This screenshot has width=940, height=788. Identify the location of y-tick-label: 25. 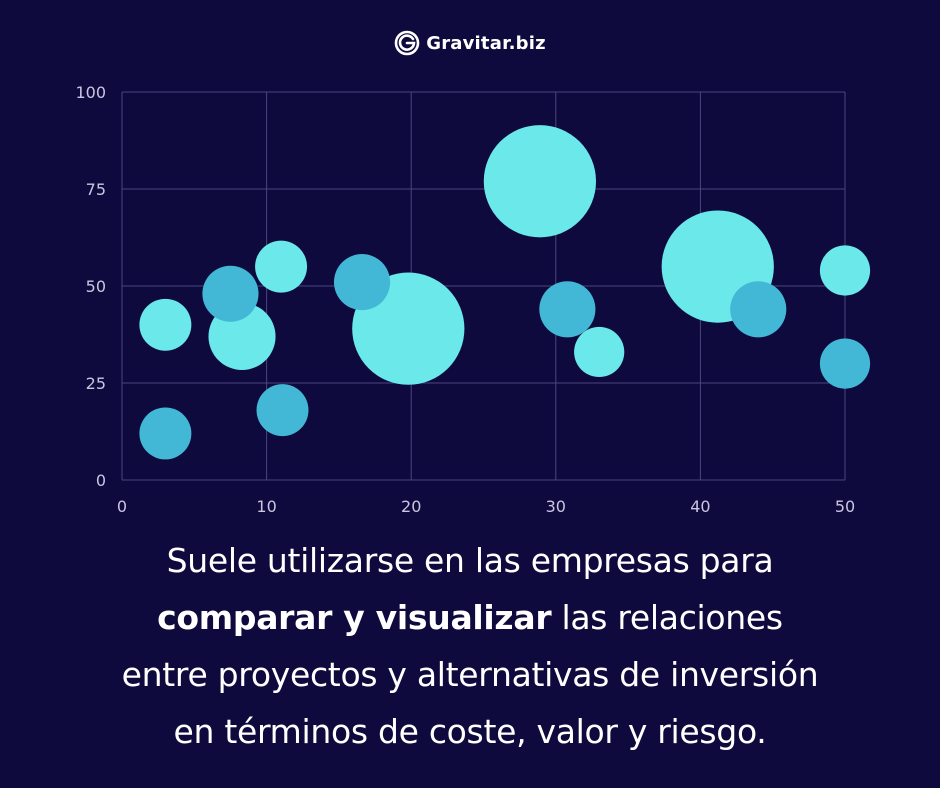
(96, 383).